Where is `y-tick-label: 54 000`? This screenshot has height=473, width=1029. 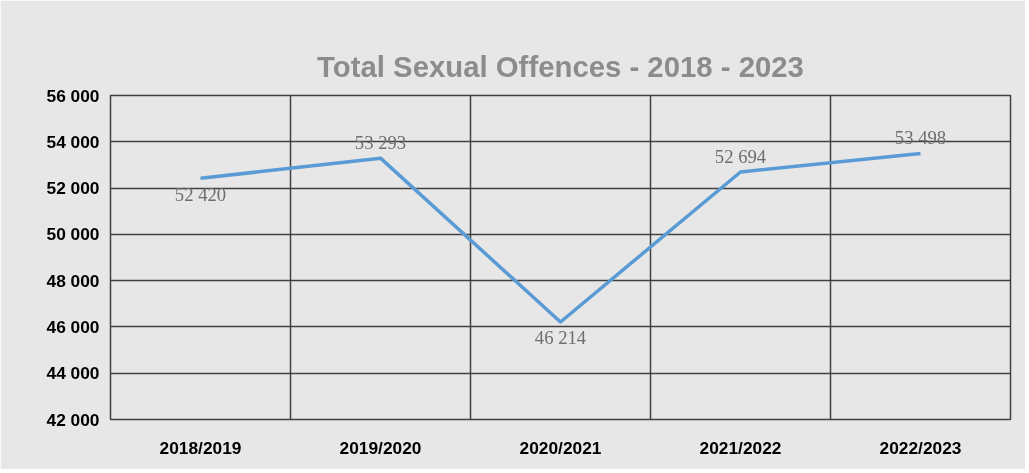
y-tick-label: 54 000 is located at coordinates (73, 141).